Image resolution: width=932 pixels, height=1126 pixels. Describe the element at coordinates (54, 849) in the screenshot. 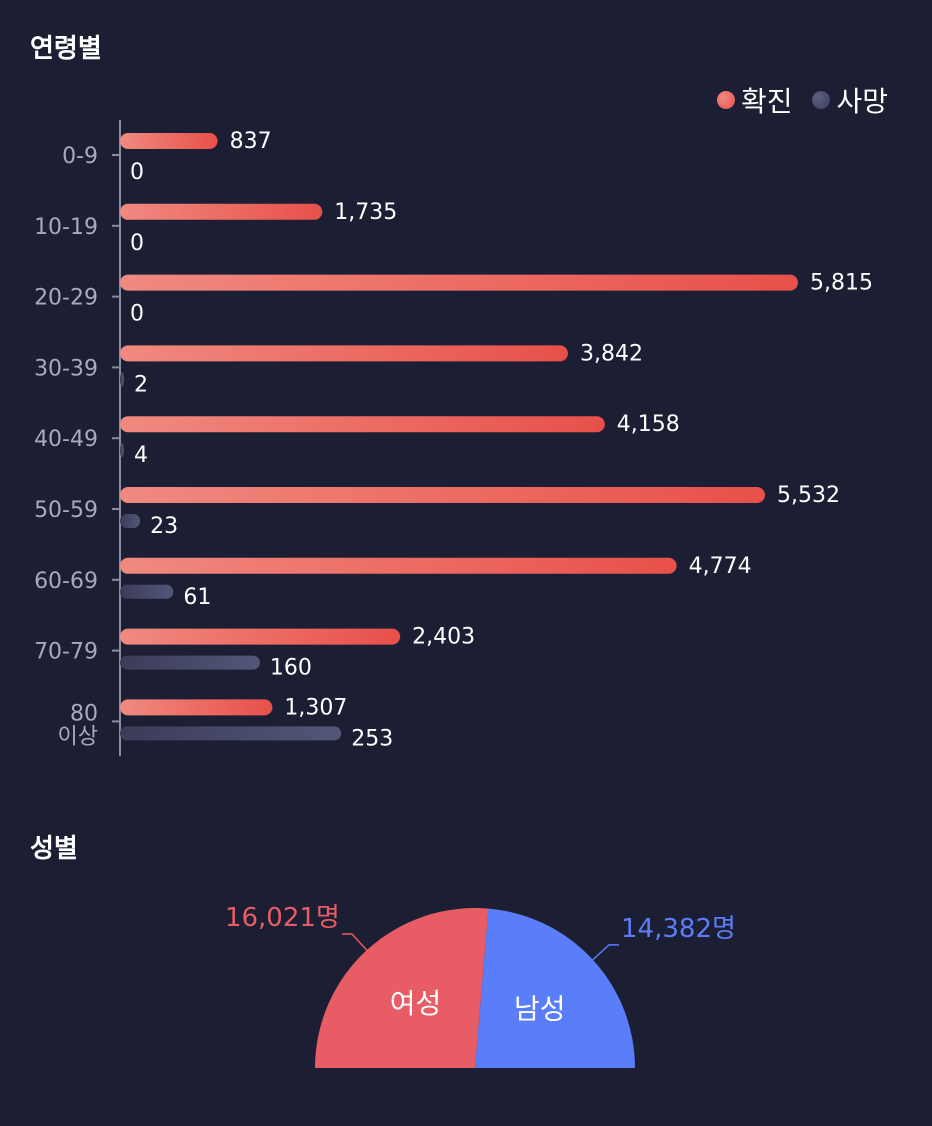

I see `gender-chart-title: 성별` at that location.